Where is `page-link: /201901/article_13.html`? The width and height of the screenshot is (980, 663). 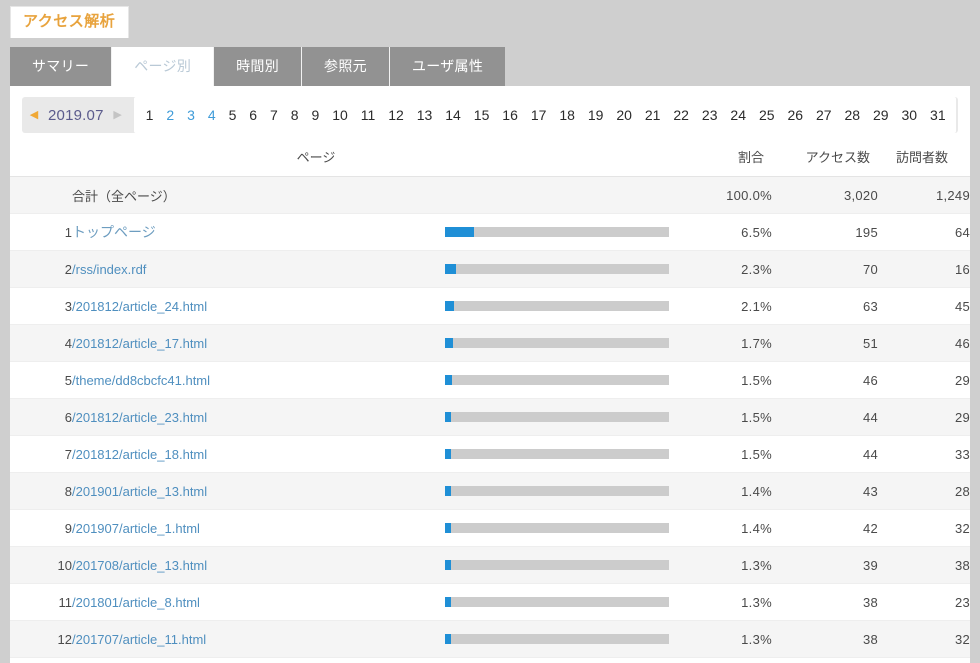
page-link: /201901/article_13.html is located at coordinates (140, 491).